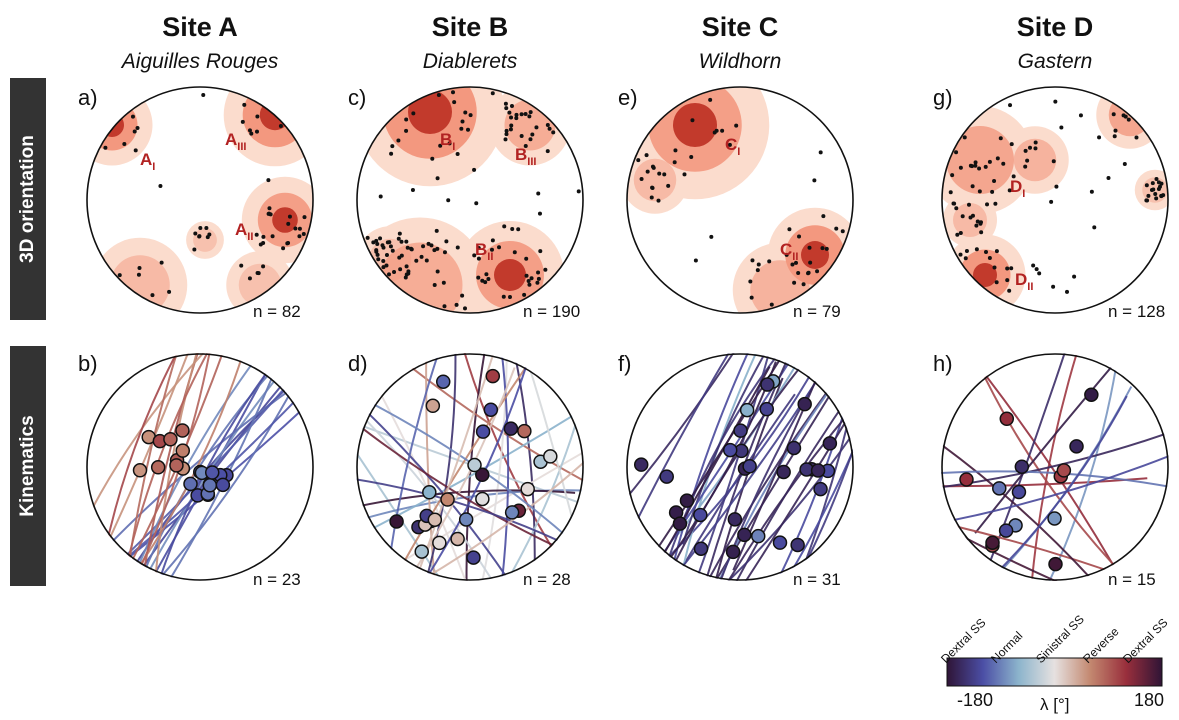  What do you see at coordinates (200, 200) in the screenshot?
I see `orientation-stereonet-0: AI AIII AII` at bounding box center [200, 200].